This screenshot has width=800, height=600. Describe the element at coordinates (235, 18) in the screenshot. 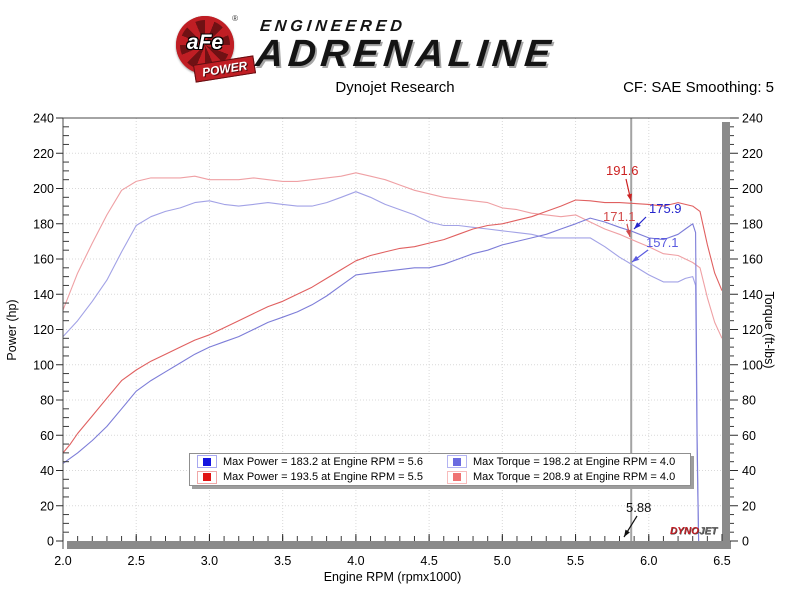

I see `registered-mark: ®` at that location.